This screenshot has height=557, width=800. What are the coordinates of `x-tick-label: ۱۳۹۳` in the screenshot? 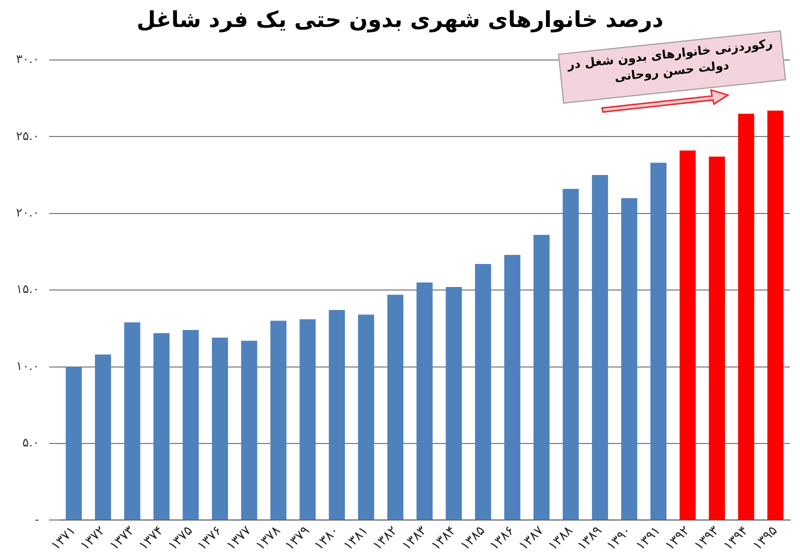 It's located at (707, 538).